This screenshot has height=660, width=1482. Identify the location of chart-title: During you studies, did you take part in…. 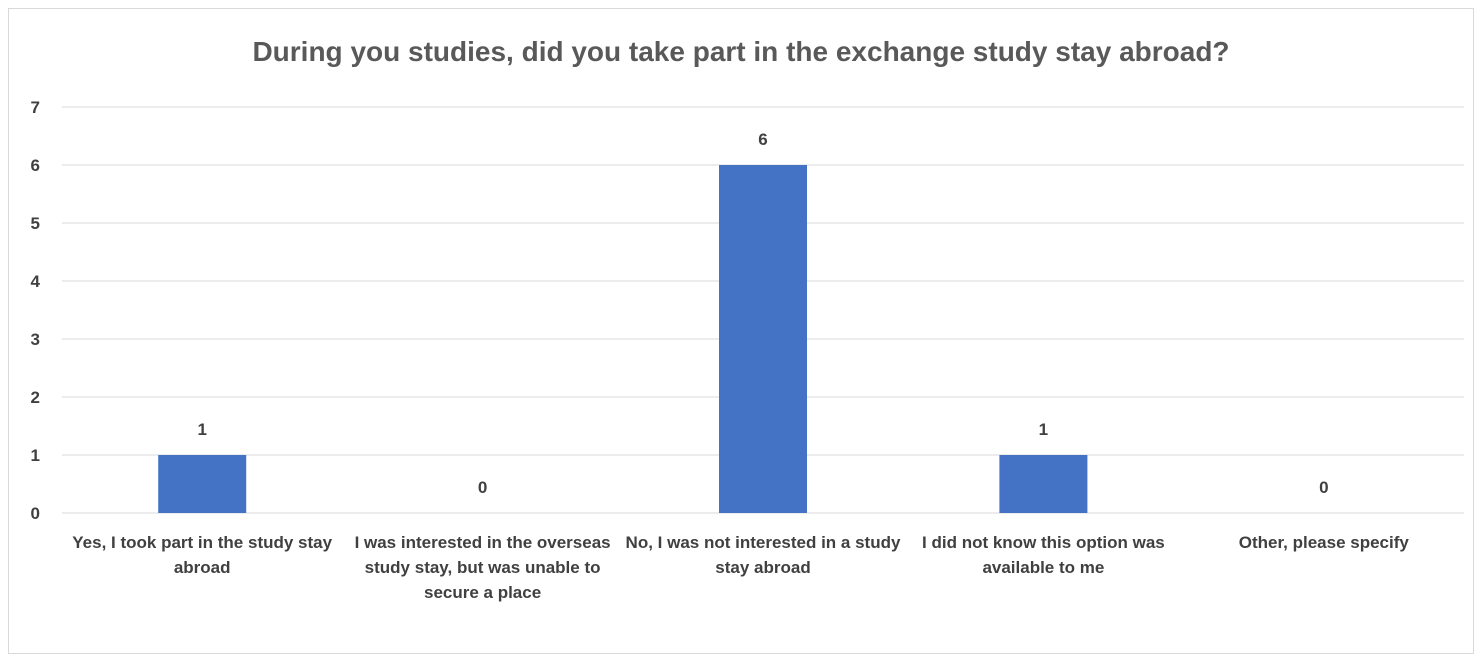
(741, 51).